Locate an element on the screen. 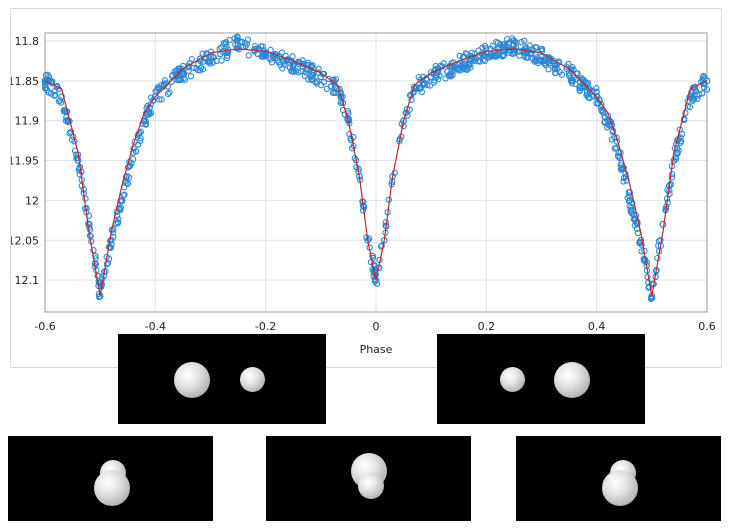  x-axis-label: Phase is located at coordinates (376, 349).